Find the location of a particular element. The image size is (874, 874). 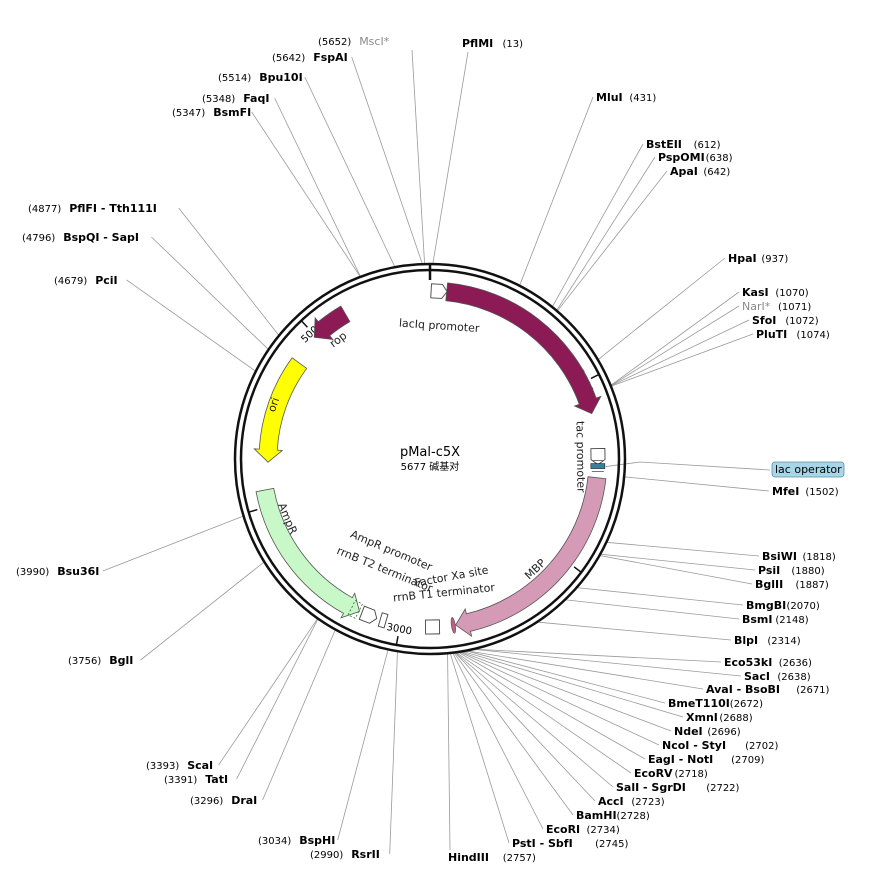

site-bglii: BglII (1887) is located at coordinates (792, 584).